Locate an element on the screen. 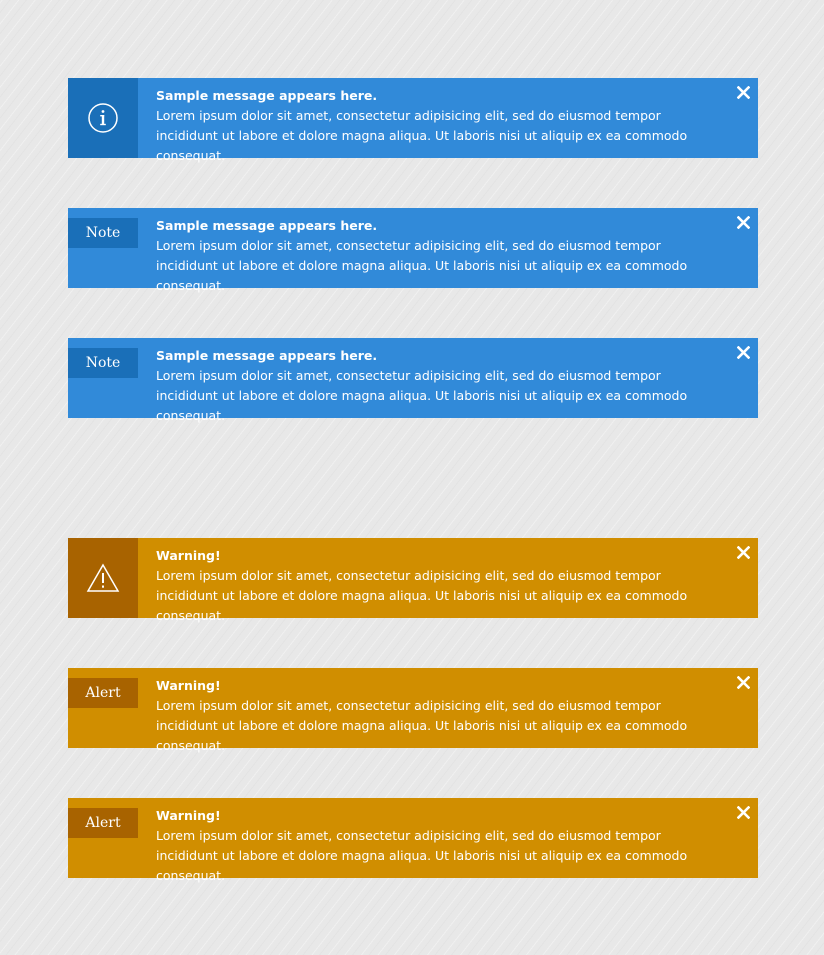  info-circle-icon is located at coordinates (103, 118).